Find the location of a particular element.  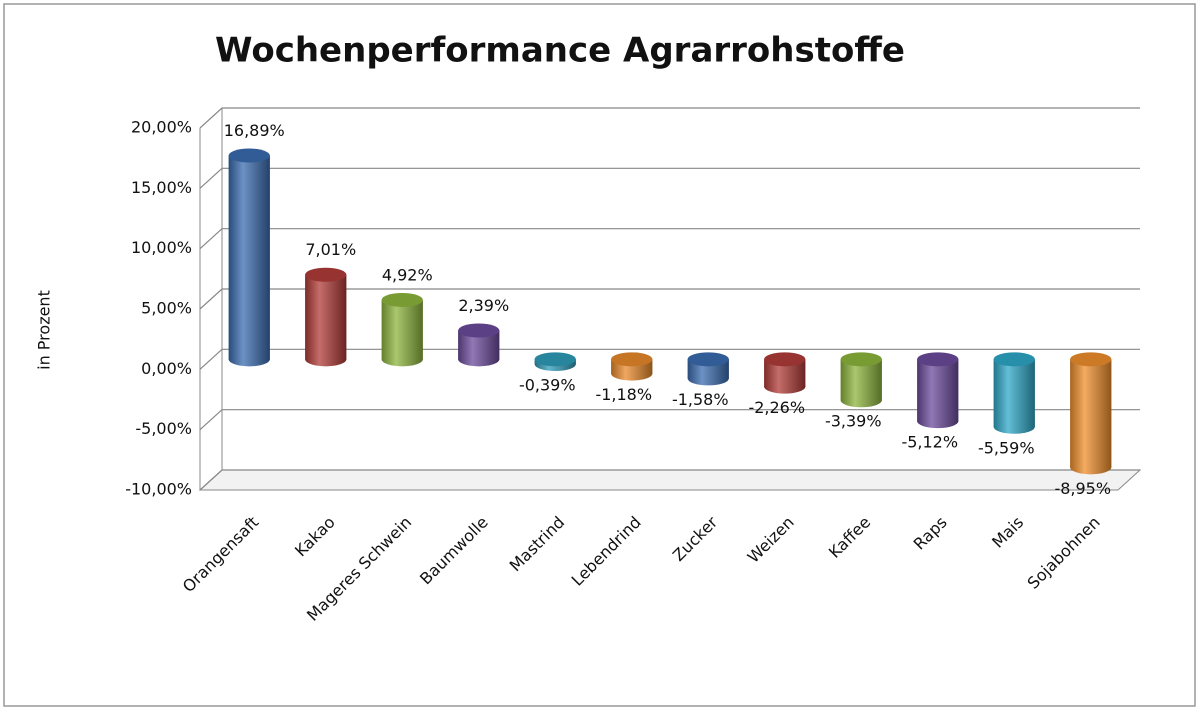

value-label: -0,39% is located at coordinates (547, 385).